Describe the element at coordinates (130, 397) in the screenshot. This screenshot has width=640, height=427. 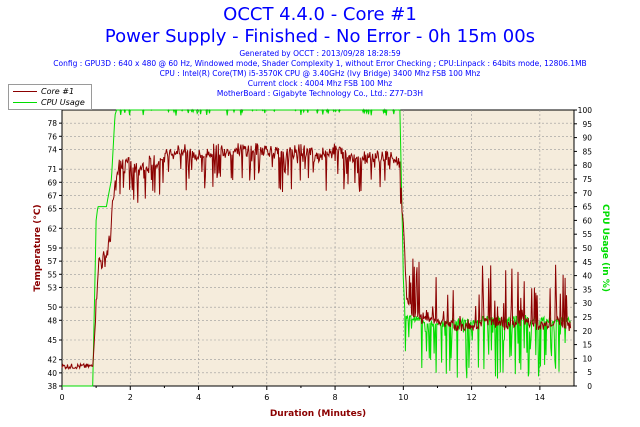
I see `x-tick-label: 2` at that location.